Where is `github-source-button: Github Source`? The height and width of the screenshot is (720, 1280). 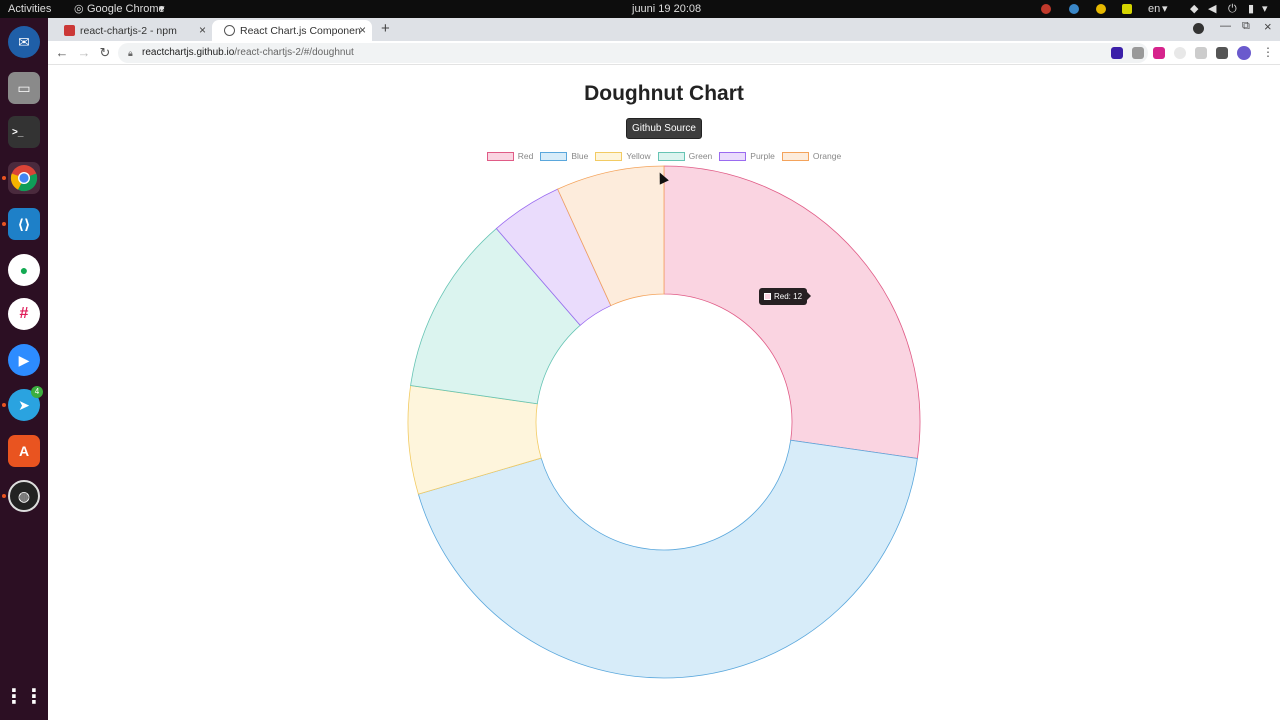
github-source-button: Github Source is located at coordinates (664, 128).